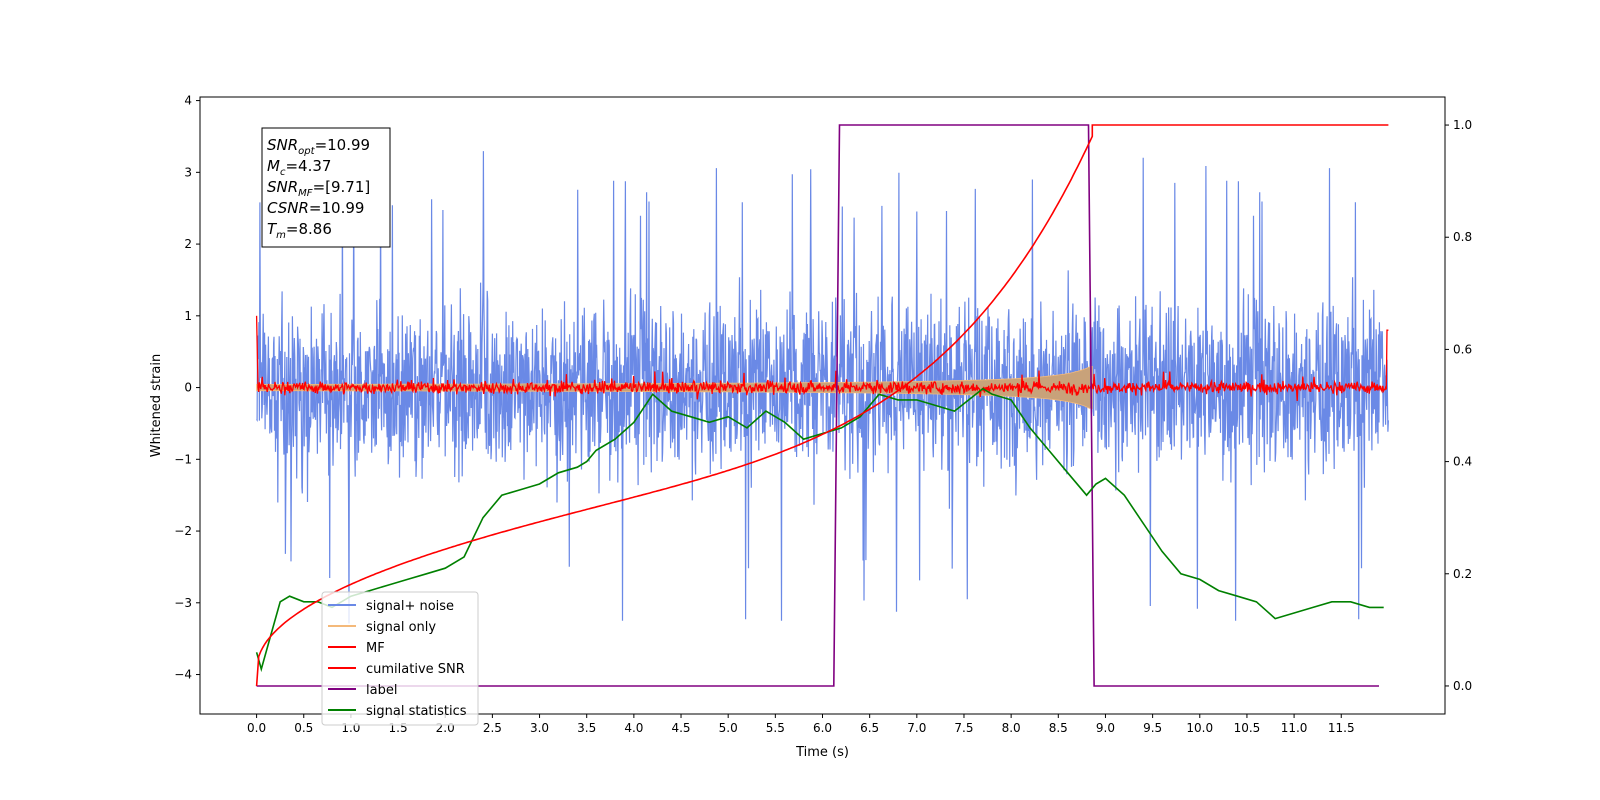 The image size is (1600, 800). Describe the element at coordinates (401, 627) in the screenshot. I see `legend-label: signal only` at that location.